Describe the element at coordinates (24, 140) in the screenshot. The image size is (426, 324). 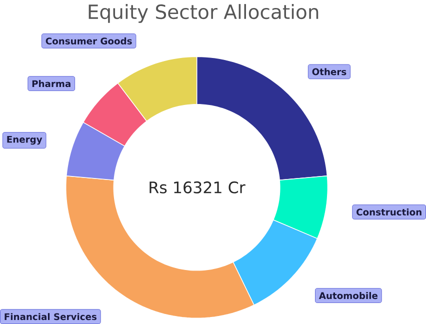
I see `slice-label: Energy` at that location.